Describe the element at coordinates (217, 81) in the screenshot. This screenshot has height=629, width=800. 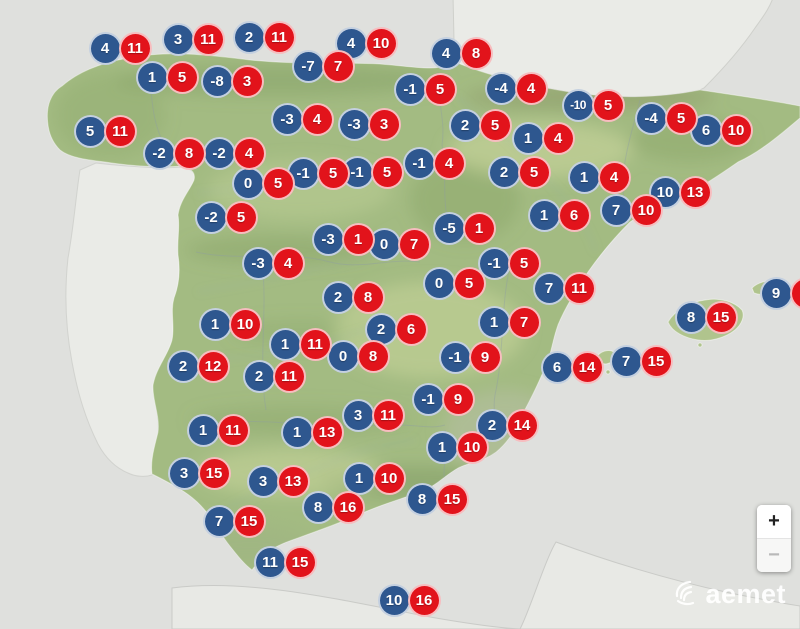
I see `min-temp-badge: -8` at that location.